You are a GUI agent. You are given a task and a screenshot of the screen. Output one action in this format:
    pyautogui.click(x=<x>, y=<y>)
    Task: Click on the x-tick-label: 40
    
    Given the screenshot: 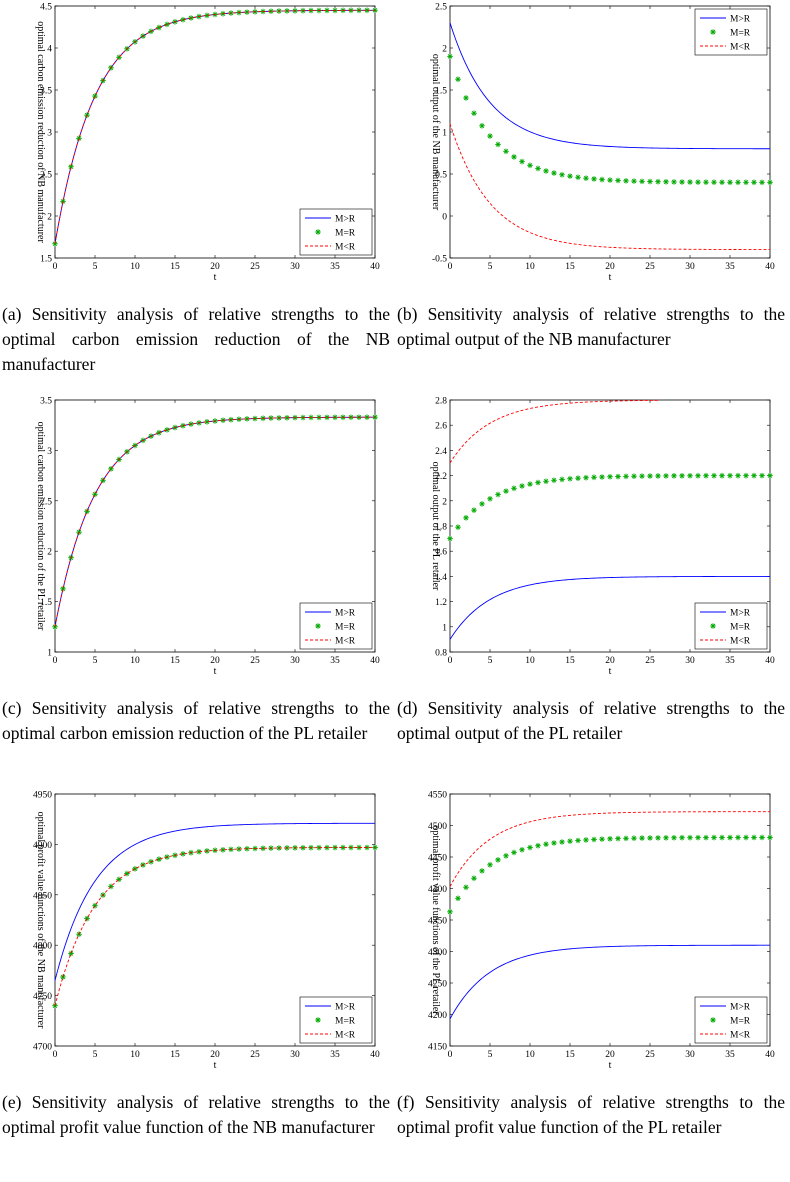 What is the action you would take?
    pyautogui.click(x=770, y=267)
    